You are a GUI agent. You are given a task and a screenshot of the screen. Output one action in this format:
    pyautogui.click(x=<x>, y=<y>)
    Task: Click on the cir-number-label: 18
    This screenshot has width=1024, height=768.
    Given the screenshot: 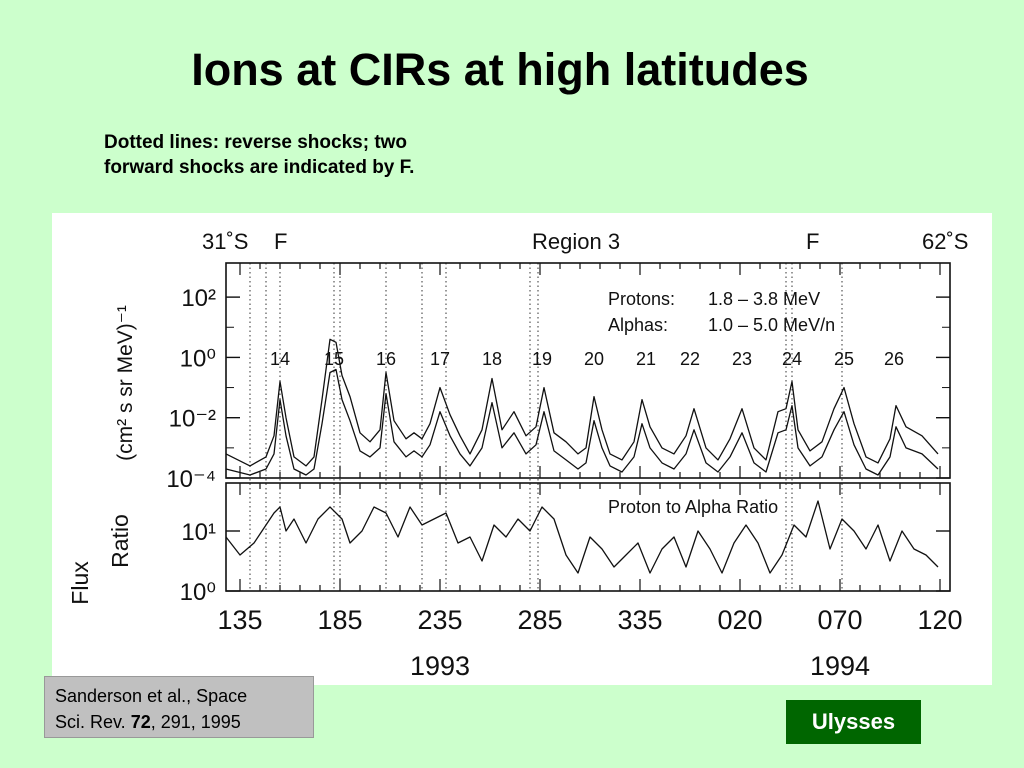 What is the action you would take?
    pyautogui.click(x=492, y=359)
    